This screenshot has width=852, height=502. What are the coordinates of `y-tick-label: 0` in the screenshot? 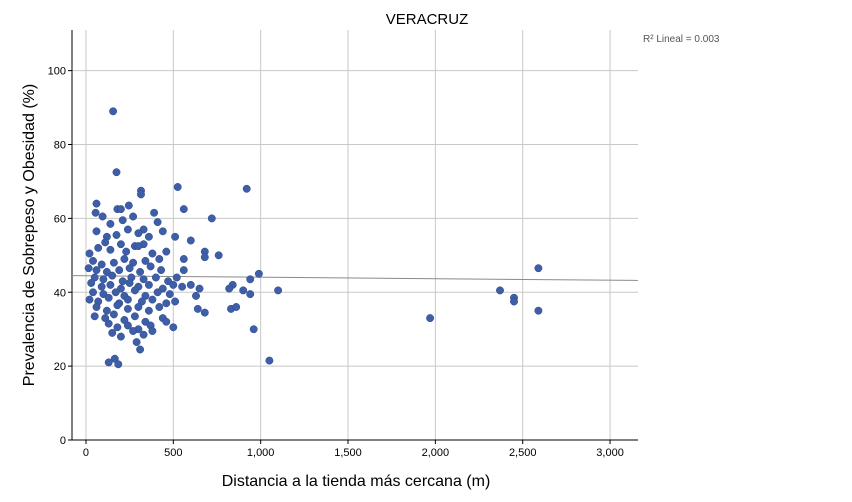 It's located at (63, 441).